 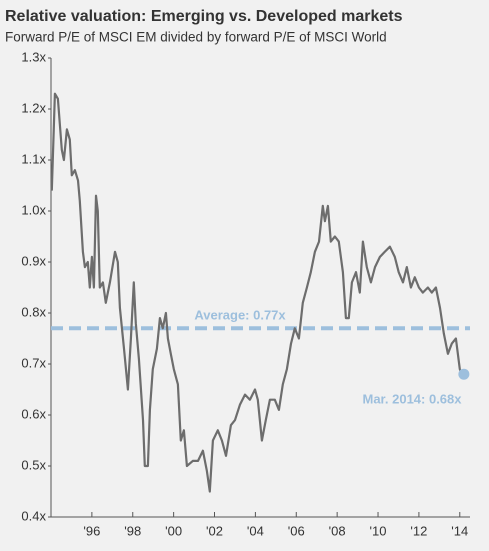 What do you see at coordinates (296, 530) in the screenshot?
I see `x-tick-label: '06` at bounding box center [296, 530].